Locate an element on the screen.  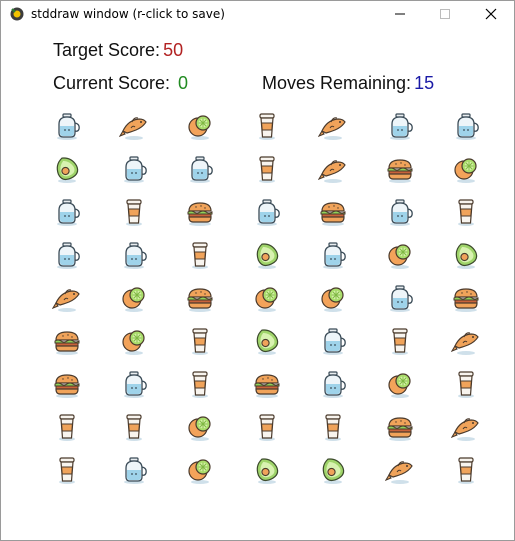
minimize-button is located at coordinates (400, 14).